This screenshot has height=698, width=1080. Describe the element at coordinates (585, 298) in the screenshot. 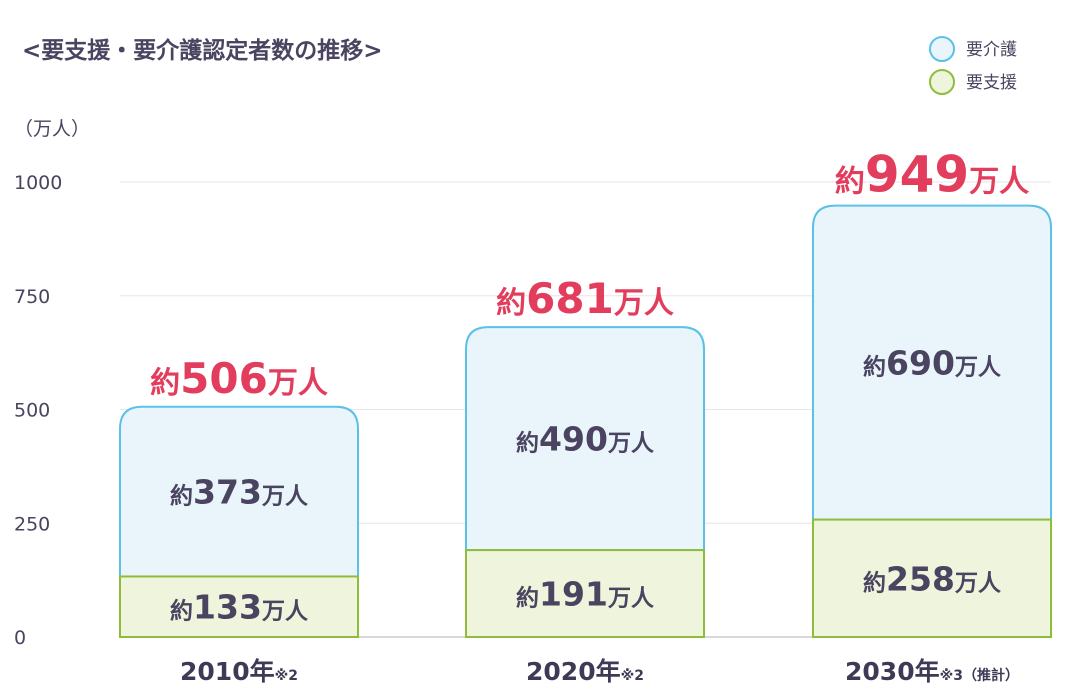

I see `total-value-label: 約681万人` at that location.